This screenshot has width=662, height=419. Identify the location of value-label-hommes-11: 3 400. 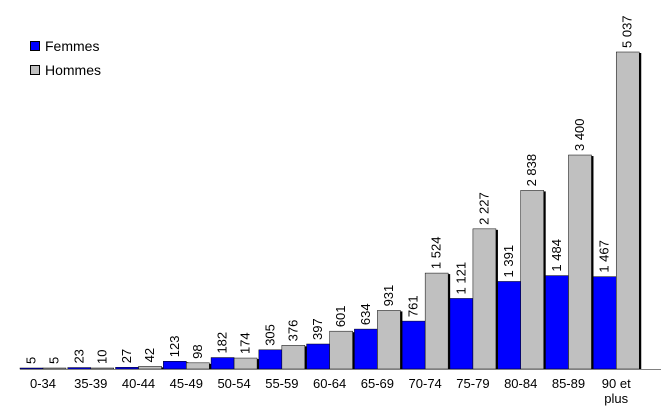
(579, 134).